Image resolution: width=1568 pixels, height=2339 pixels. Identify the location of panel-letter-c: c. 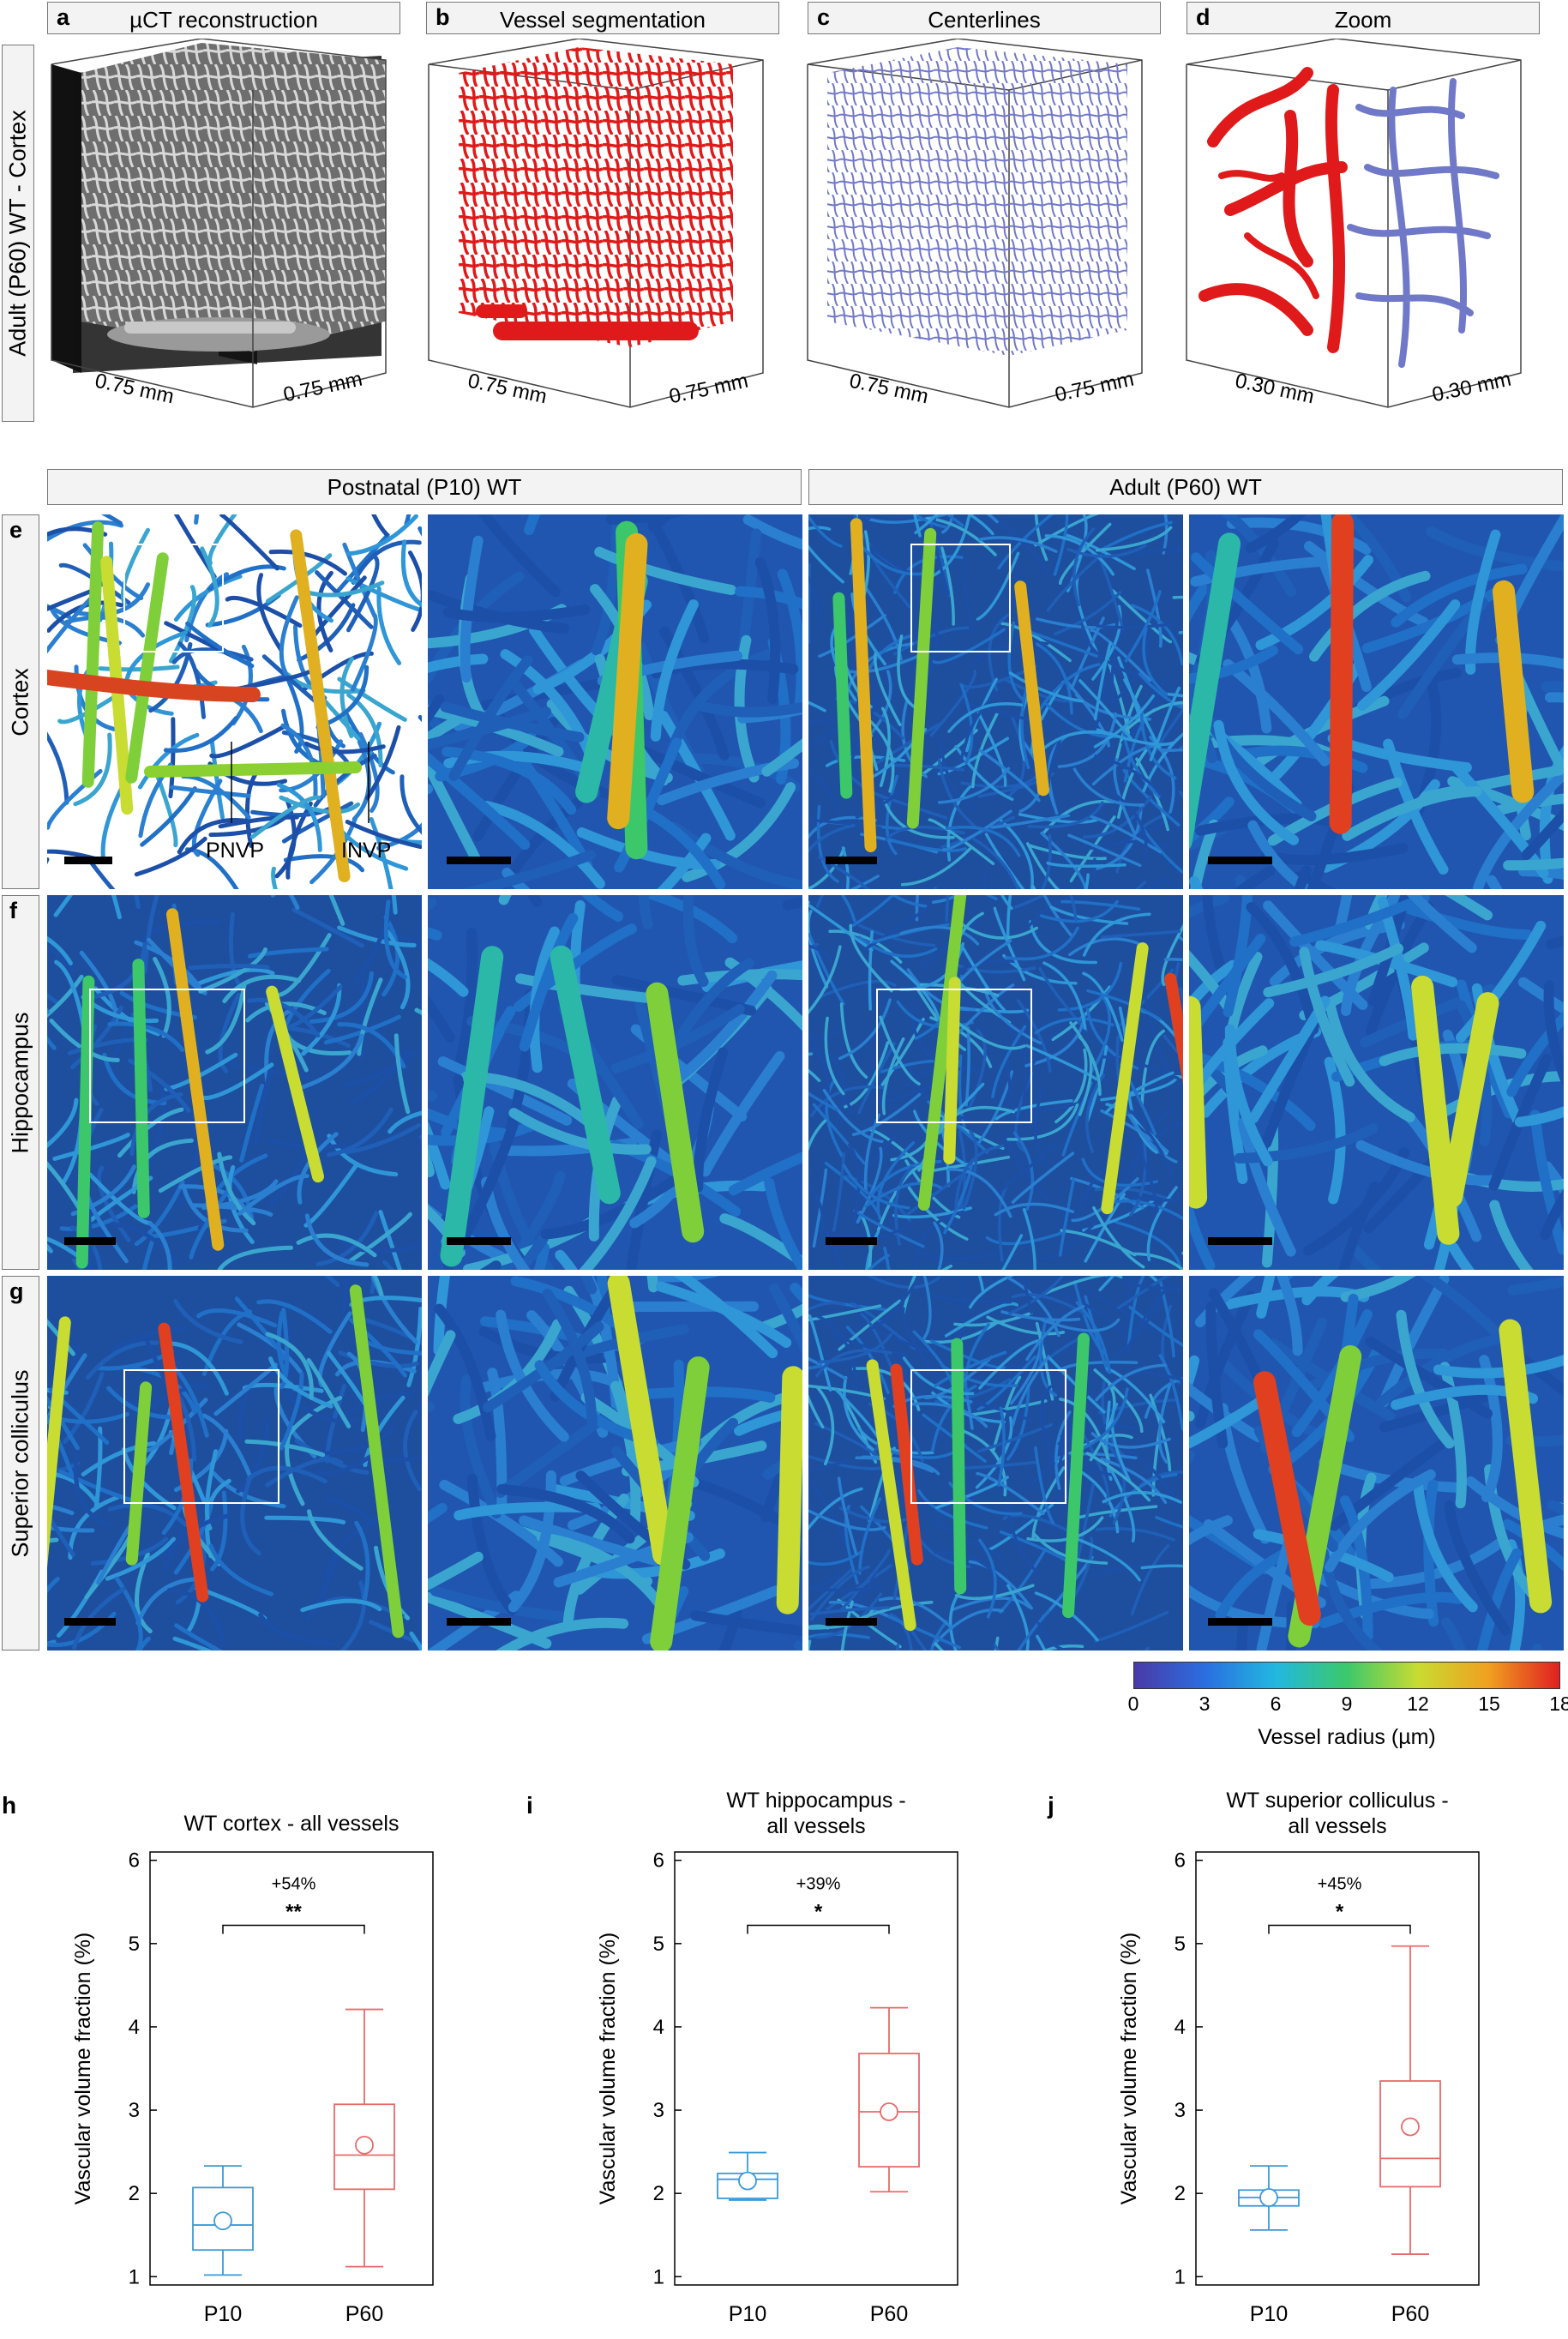
(824, 17).